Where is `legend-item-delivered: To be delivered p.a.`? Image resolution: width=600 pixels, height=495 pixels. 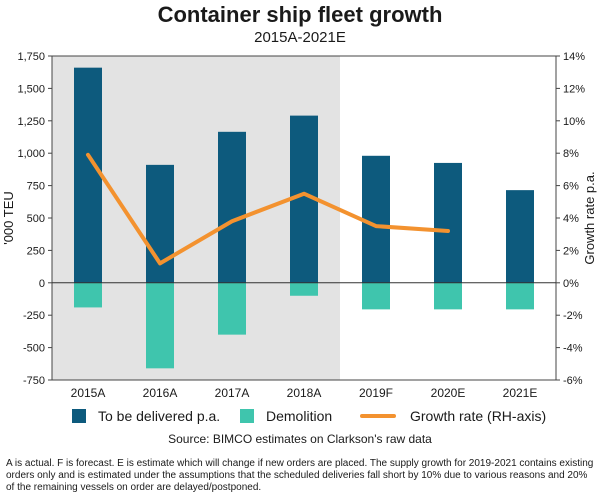
legend-item-delivered: To be delivered p.a. is located at coordinates (146, 416).